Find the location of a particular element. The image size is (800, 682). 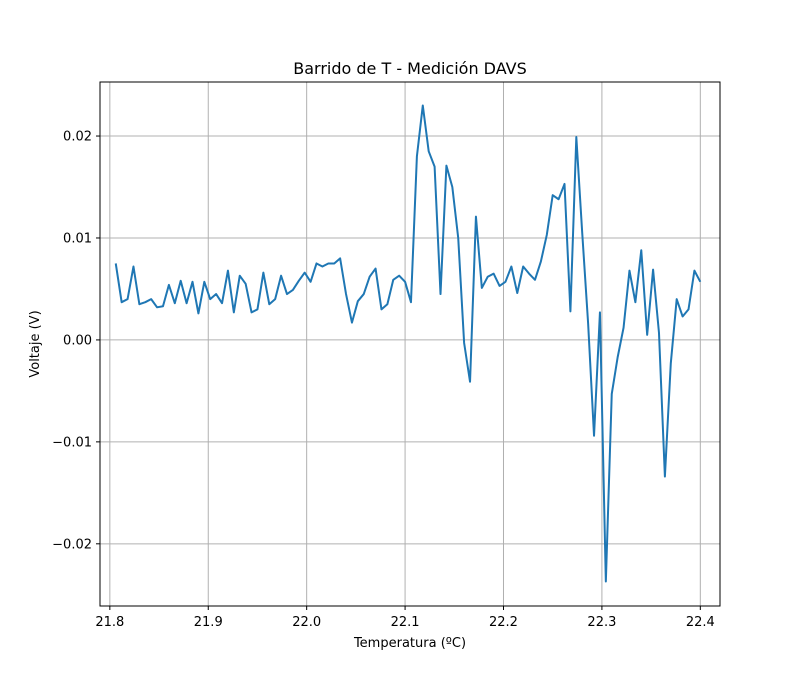

y-tick-label: 0.02 is located at coordinates (77, 137).